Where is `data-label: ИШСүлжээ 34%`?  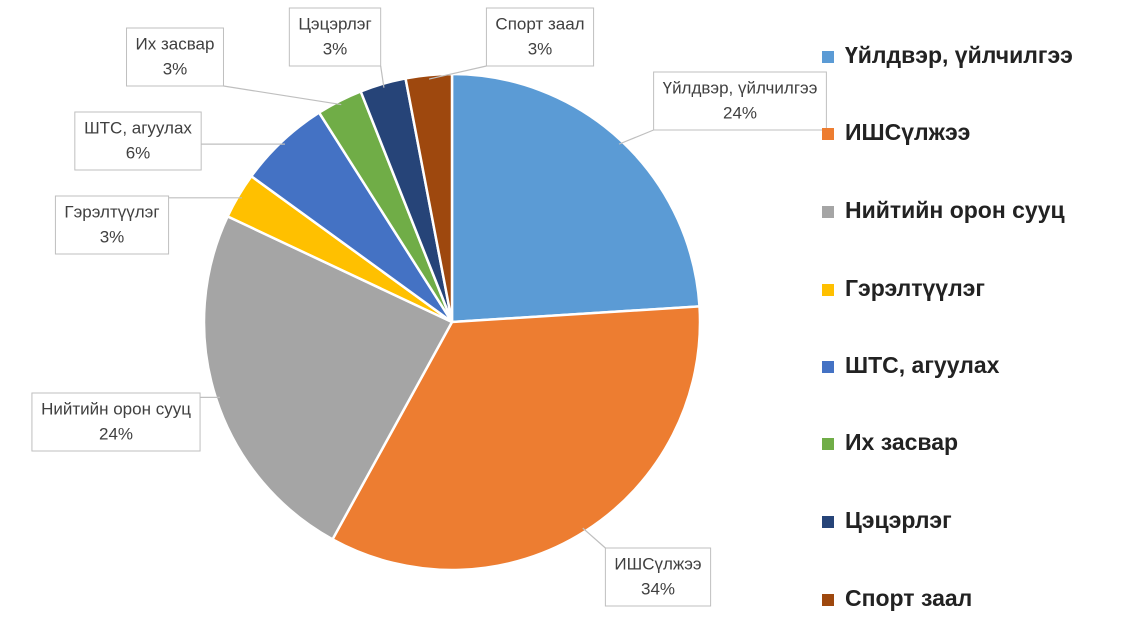 data-label: ИШСүлжээ 34% is located at coordinates (658, 577).